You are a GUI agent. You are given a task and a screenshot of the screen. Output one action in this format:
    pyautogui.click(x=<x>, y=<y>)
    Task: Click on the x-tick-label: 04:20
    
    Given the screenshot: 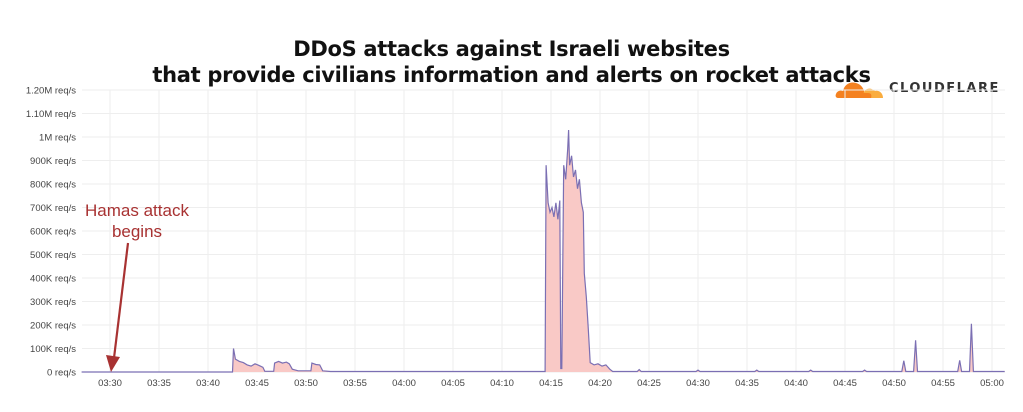 What is the action you would take?
    pyautogui.click(x=600, y=383)
    